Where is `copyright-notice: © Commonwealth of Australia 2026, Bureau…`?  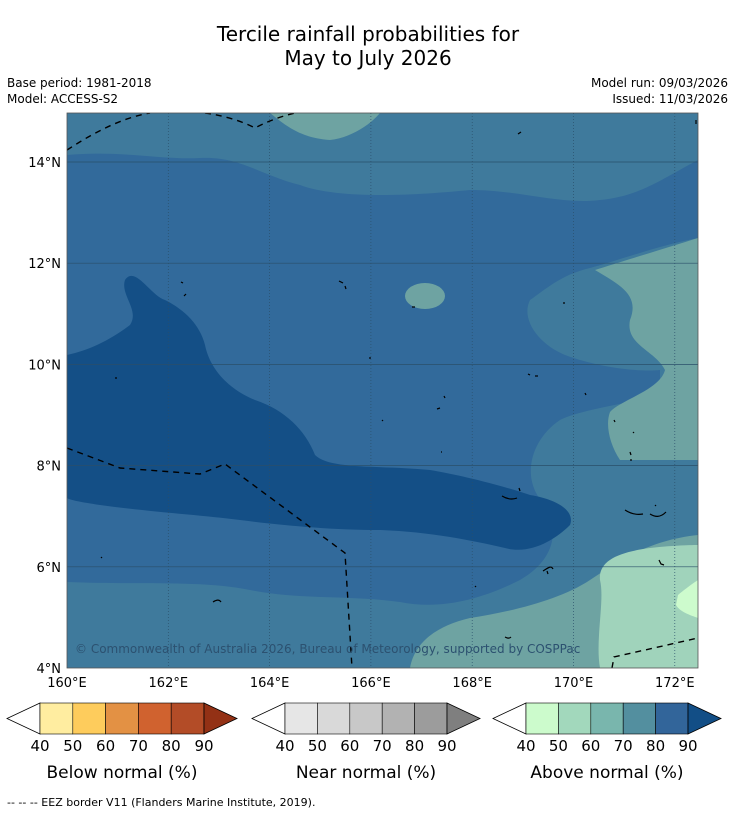
copyright-notice: © Commonwealth of Australia 2026, Bureau… is located at coordinates (327, 649).